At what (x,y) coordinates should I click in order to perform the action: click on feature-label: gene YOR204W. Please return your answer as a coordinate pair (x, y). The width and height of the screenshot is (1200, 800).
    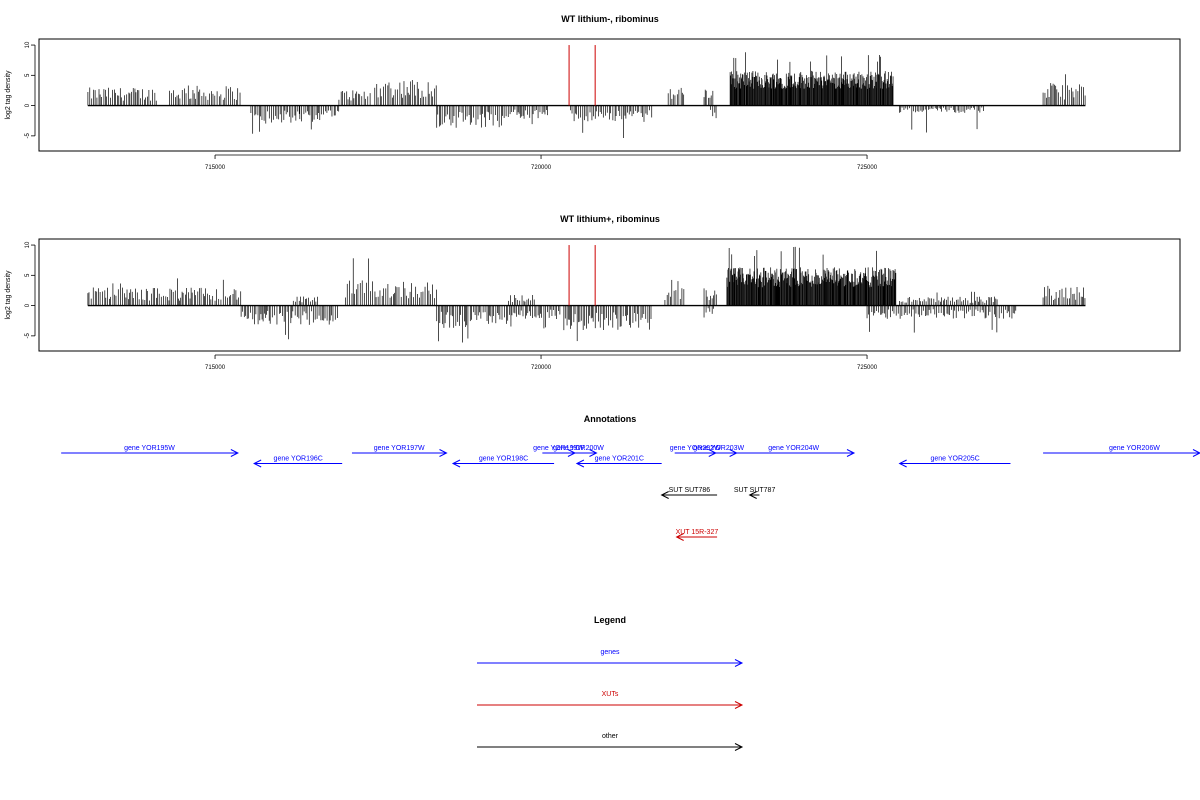
    Looking at the image, I should click on (793, 448).